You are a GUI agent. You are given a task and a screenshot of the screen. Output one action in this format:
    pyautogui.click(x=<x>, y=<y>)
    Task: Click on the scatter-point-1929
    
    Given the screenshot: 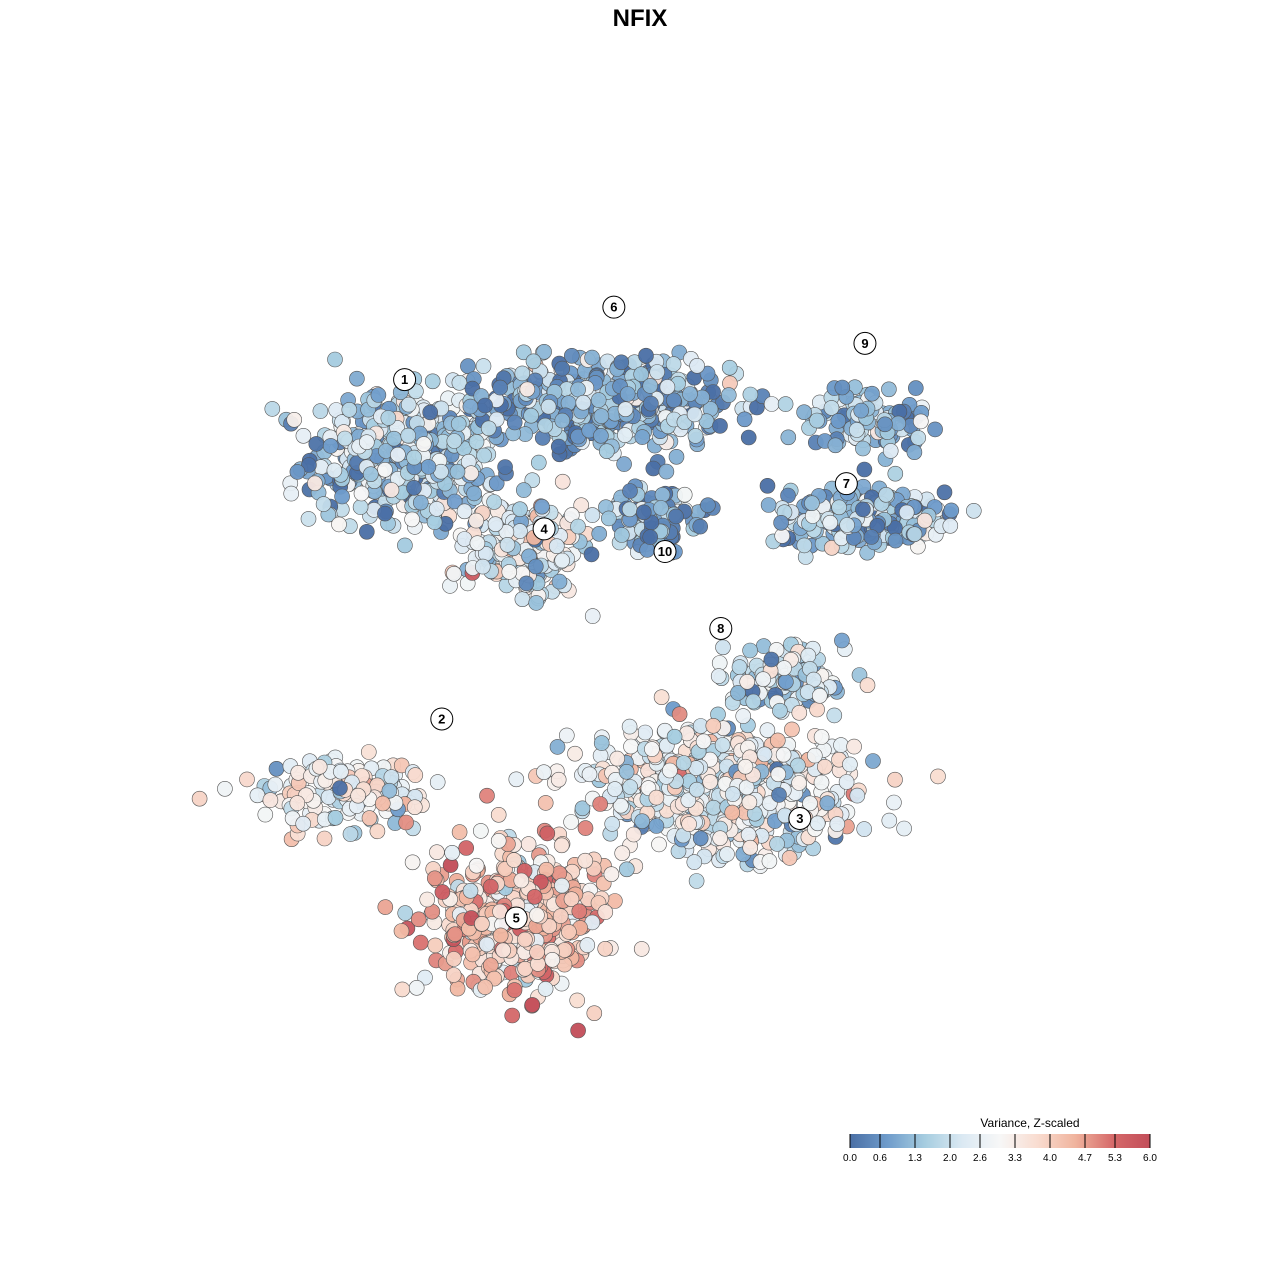 What is the action you would take?
    pyautogui.click(x=199, y=798)
    